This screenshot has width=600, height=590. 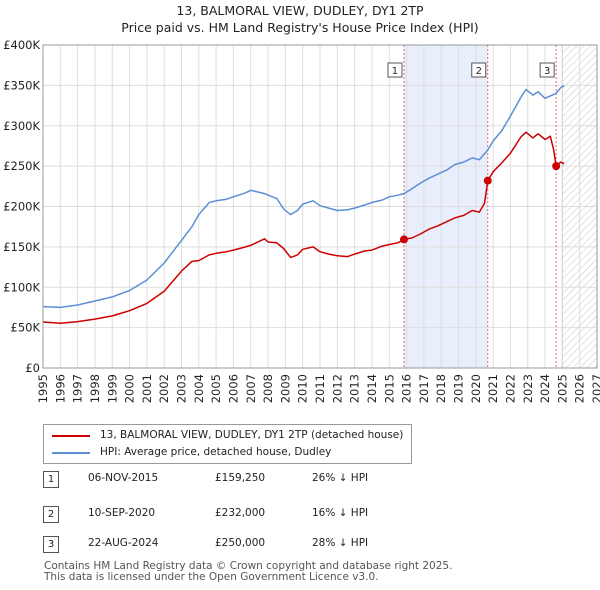 What do you see at coordinates (78, 388) in the screenshot?
I see `x-tick-label: 1997` at bounding box center [78, 388].